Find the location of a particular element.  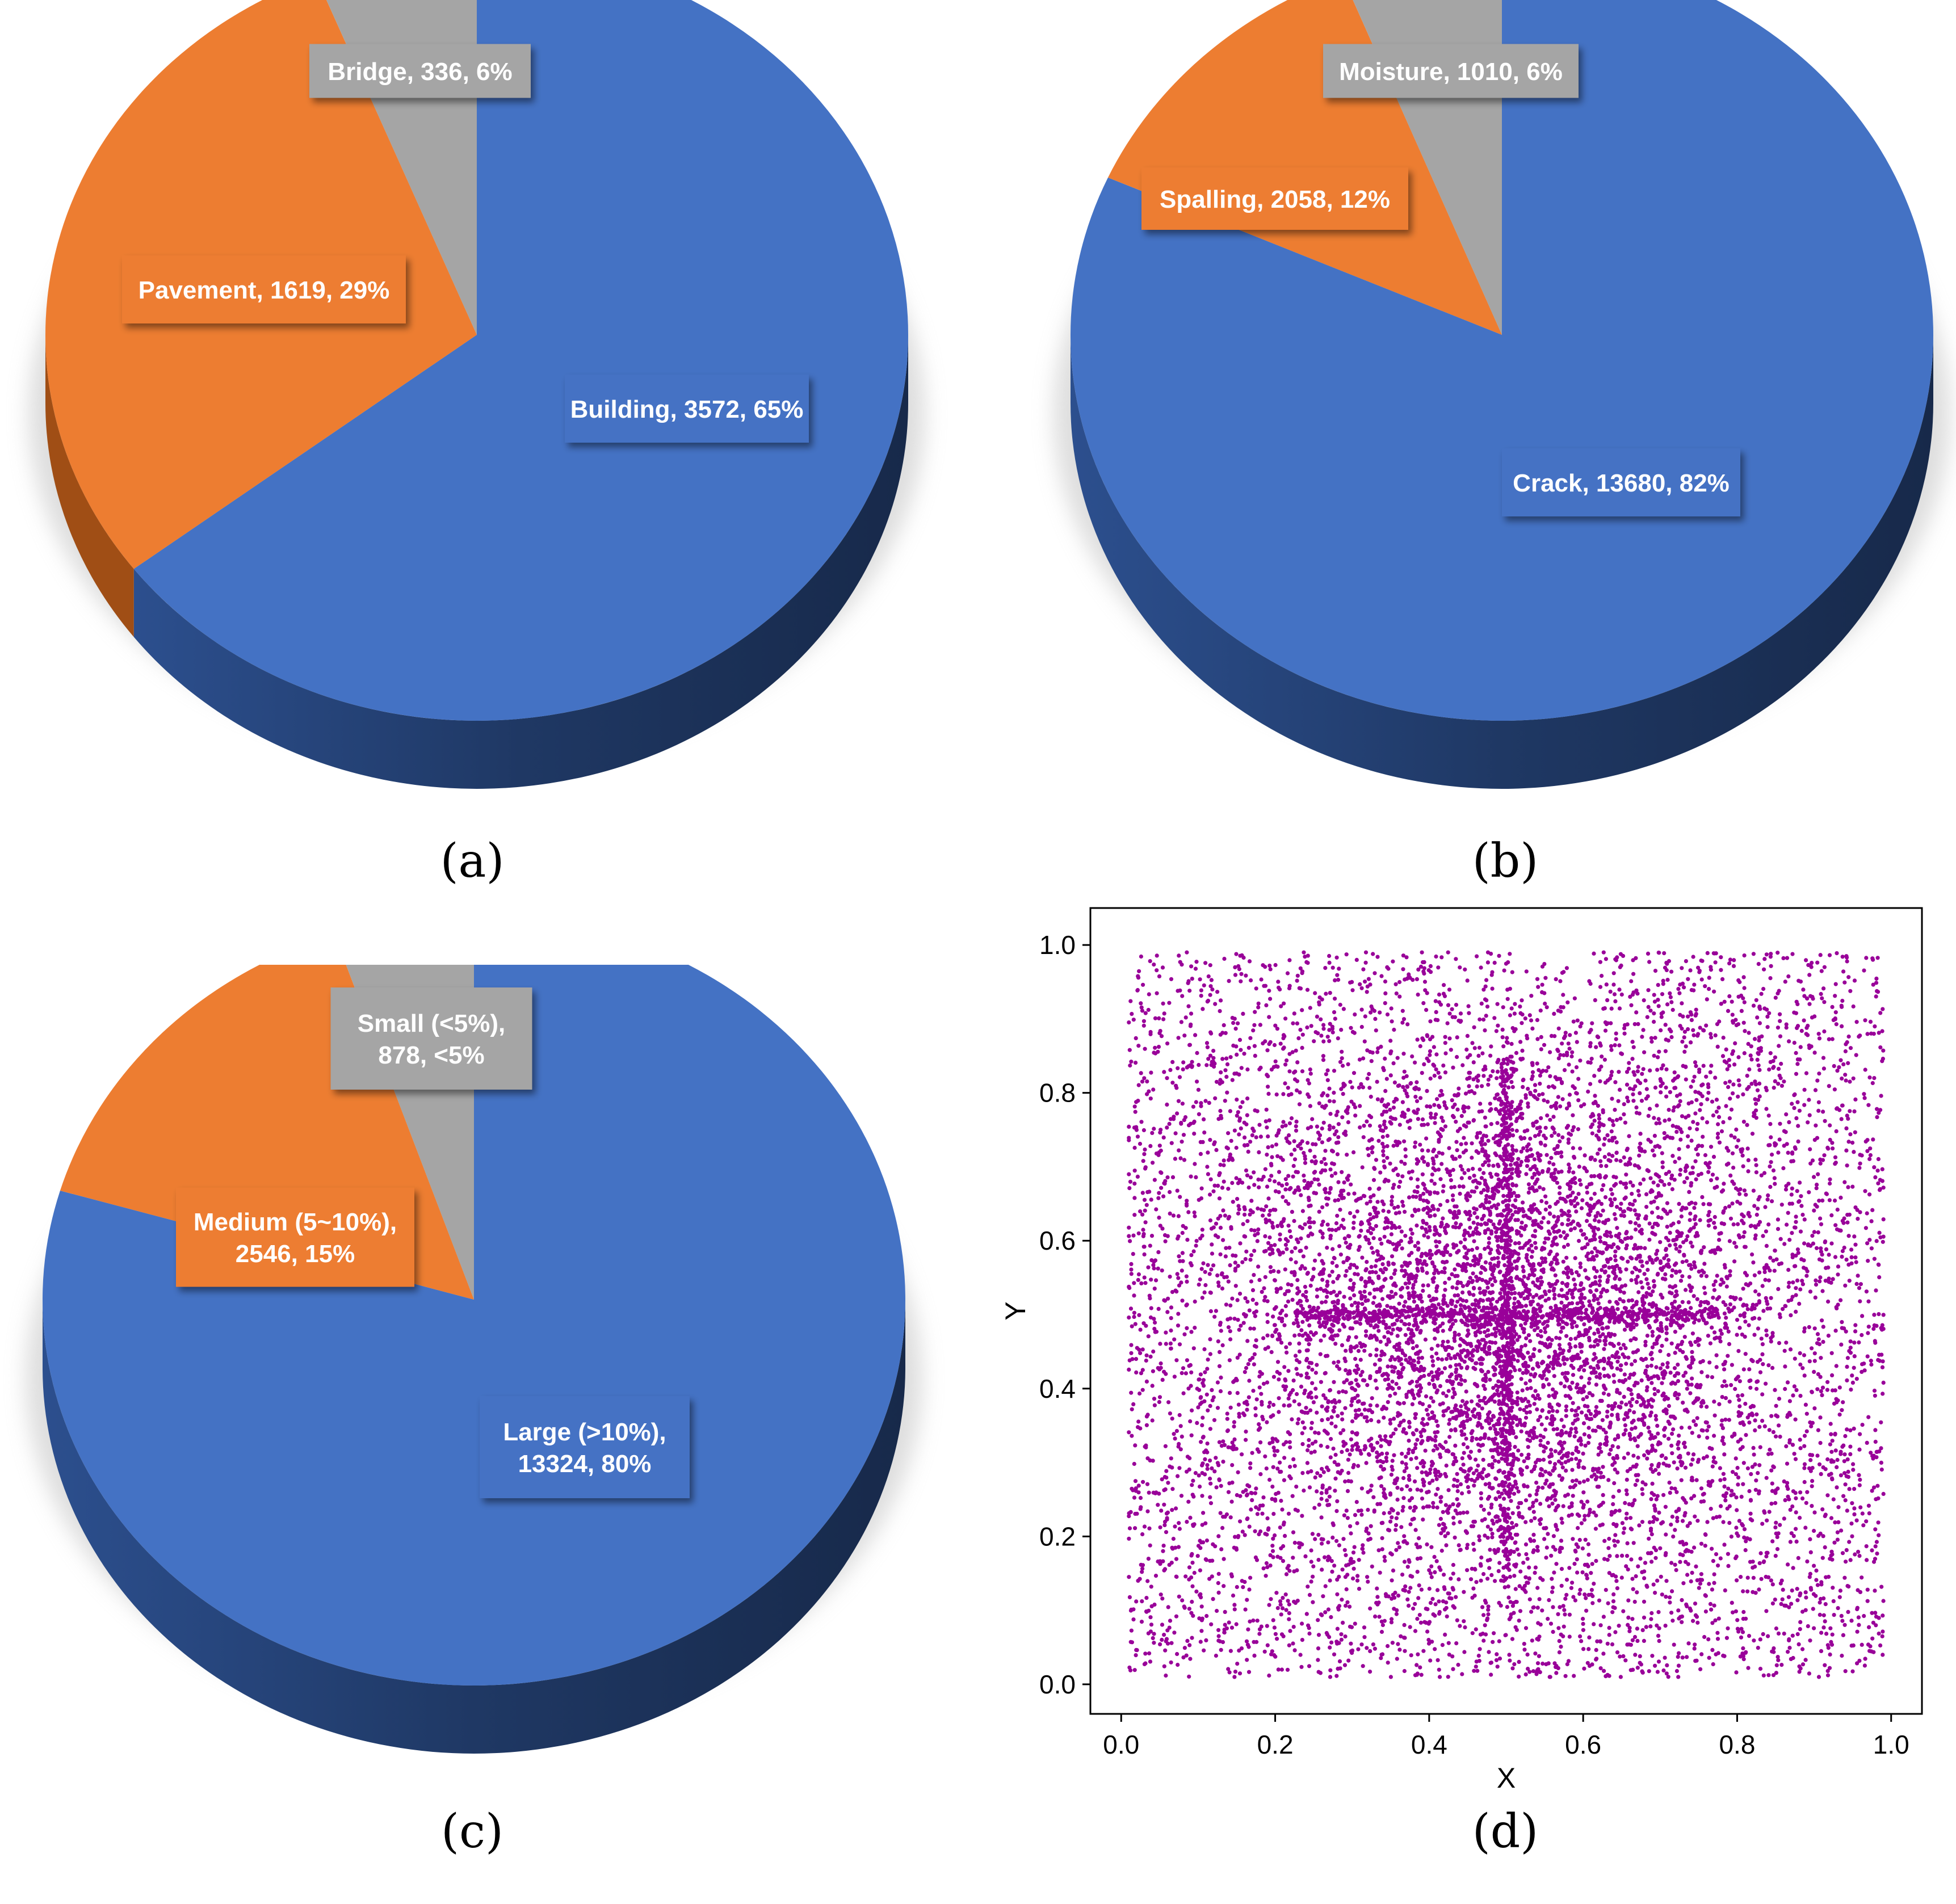

y-tick-label: 1.0 is located at coordinates (1057, 945).